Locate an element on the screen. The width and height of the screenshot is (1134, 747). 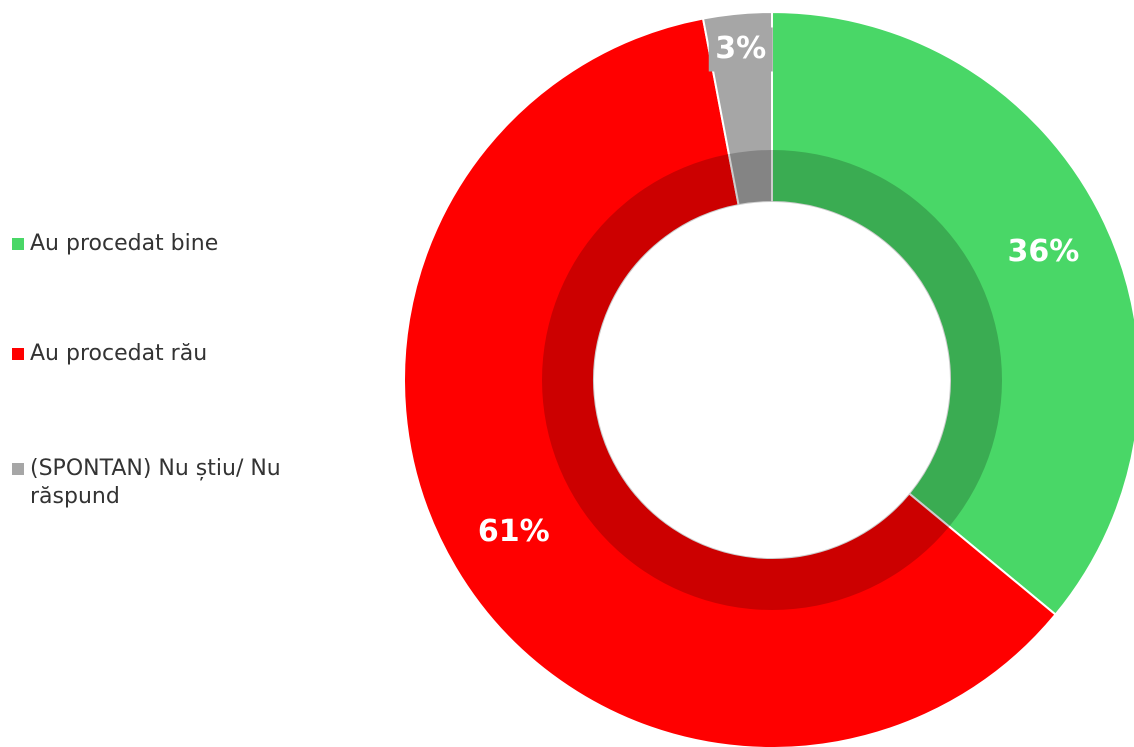
legend-item: Au procedat bine is located at coordinates (187, 244).